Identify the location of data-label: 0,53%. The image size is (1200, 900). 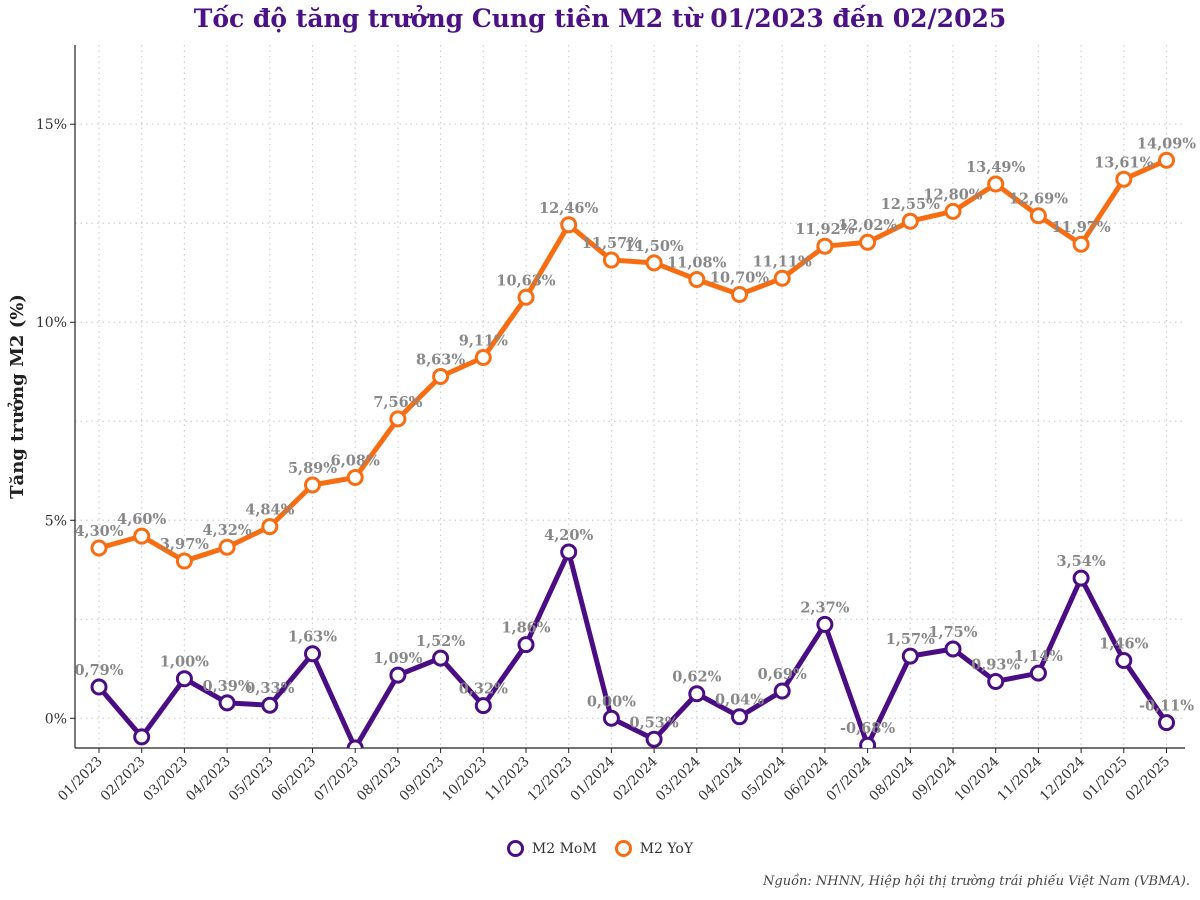
(654, 722).